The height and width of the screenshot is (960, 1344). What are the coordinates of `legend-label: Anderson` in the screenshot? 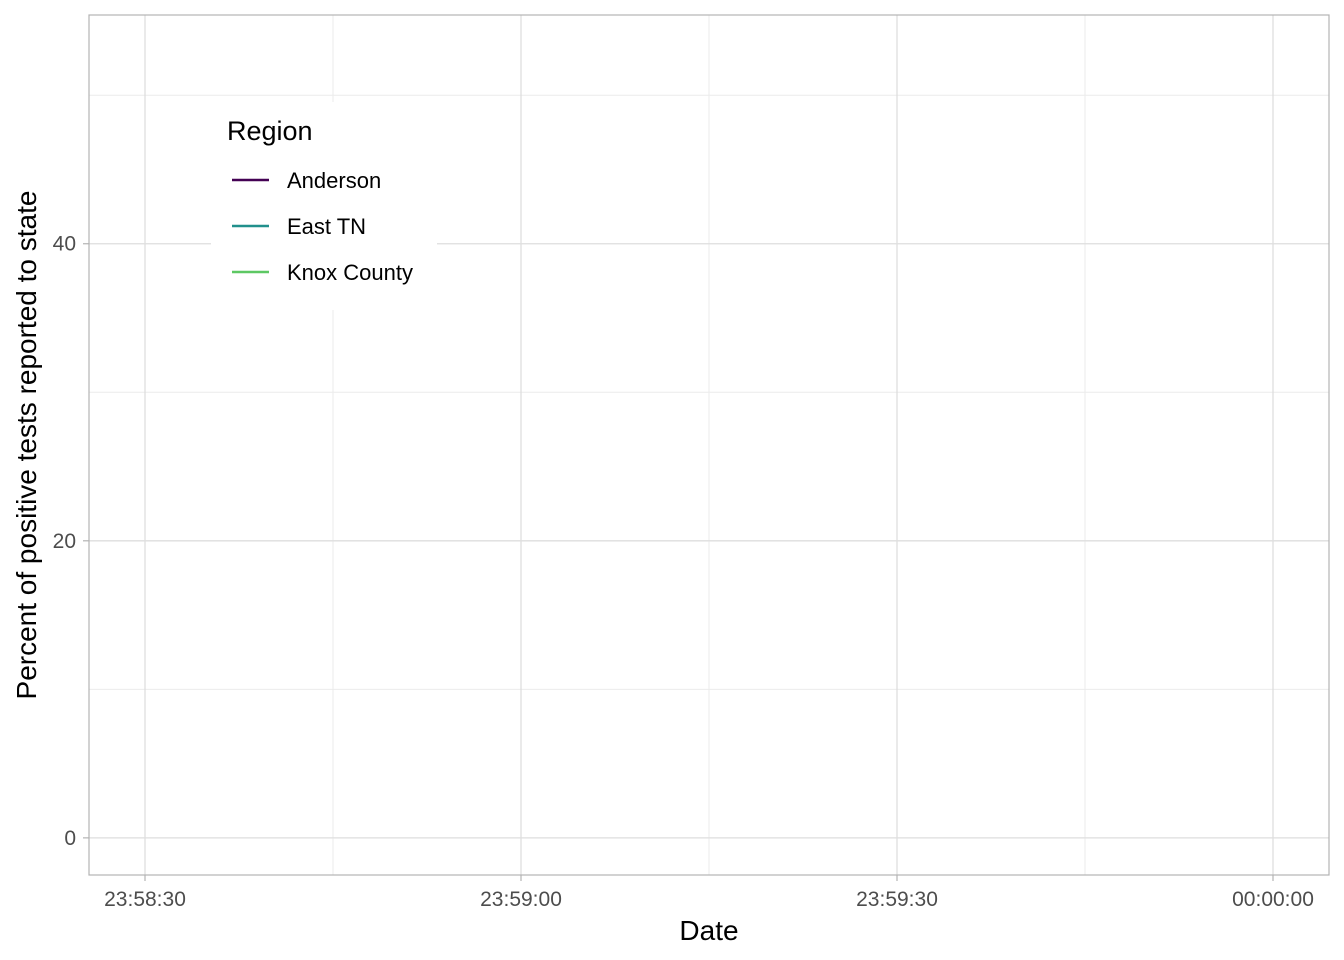 It's located at (334, 180).